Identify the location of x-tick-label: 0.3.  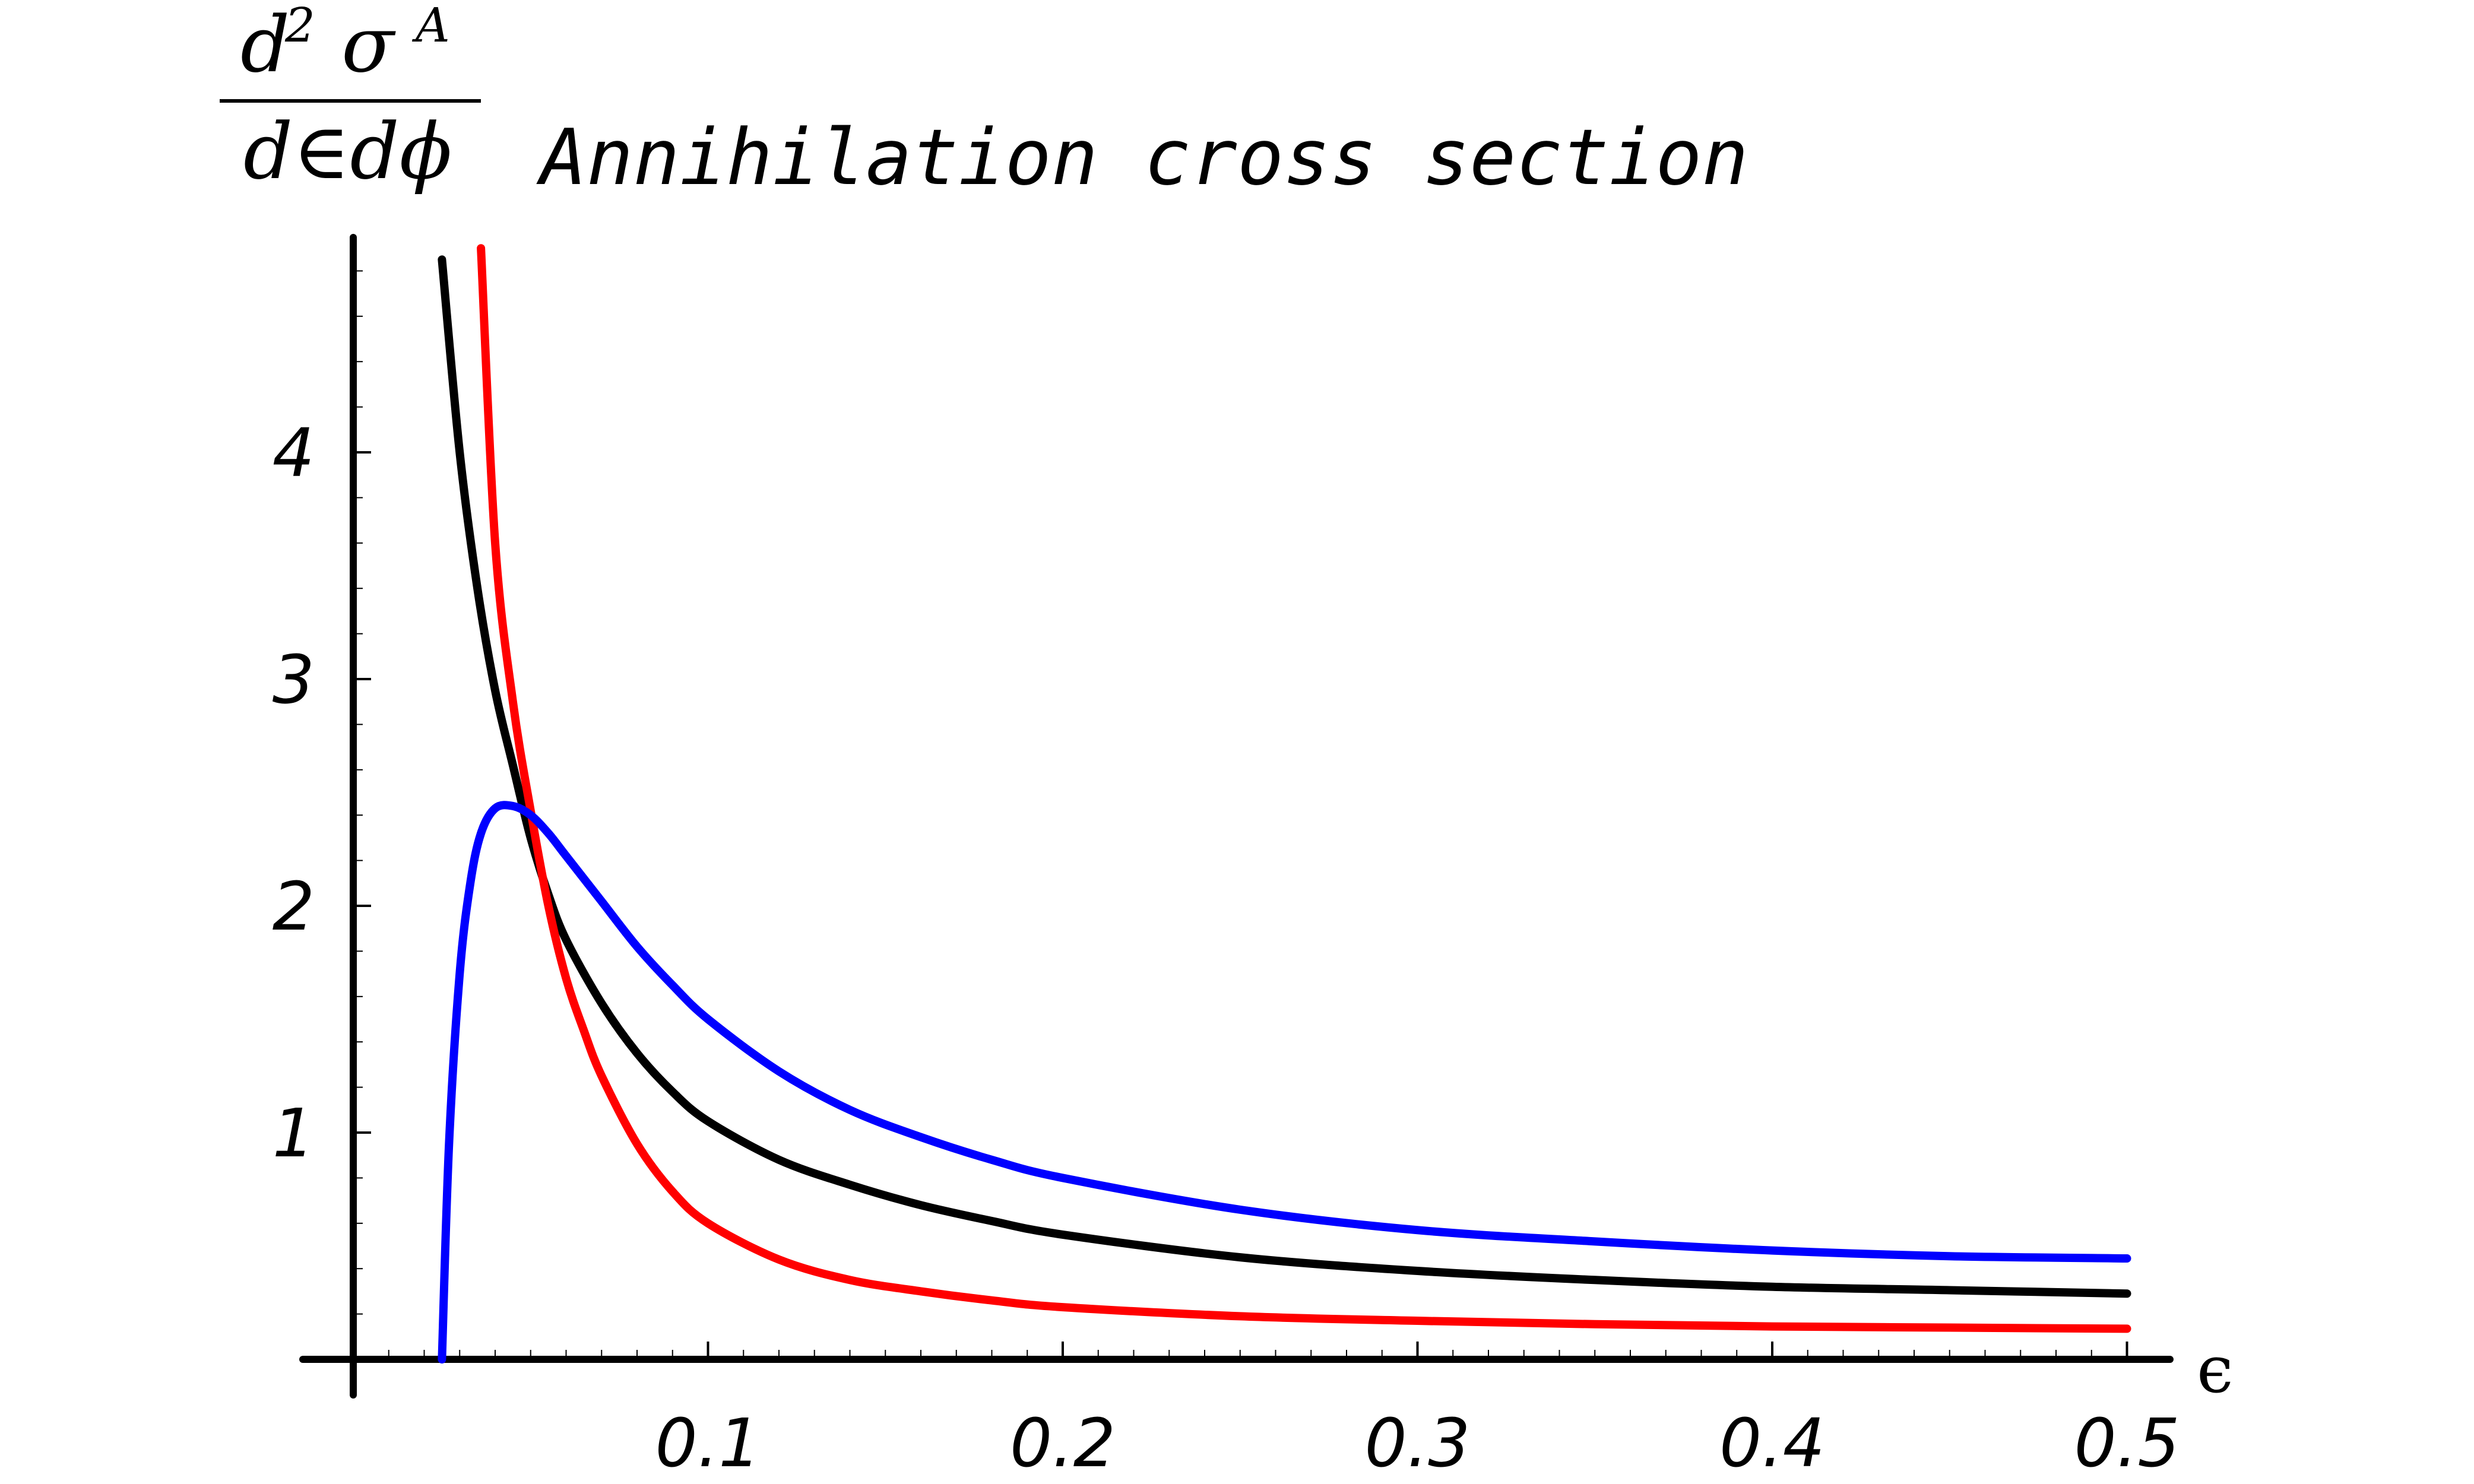
(1417, 1443).